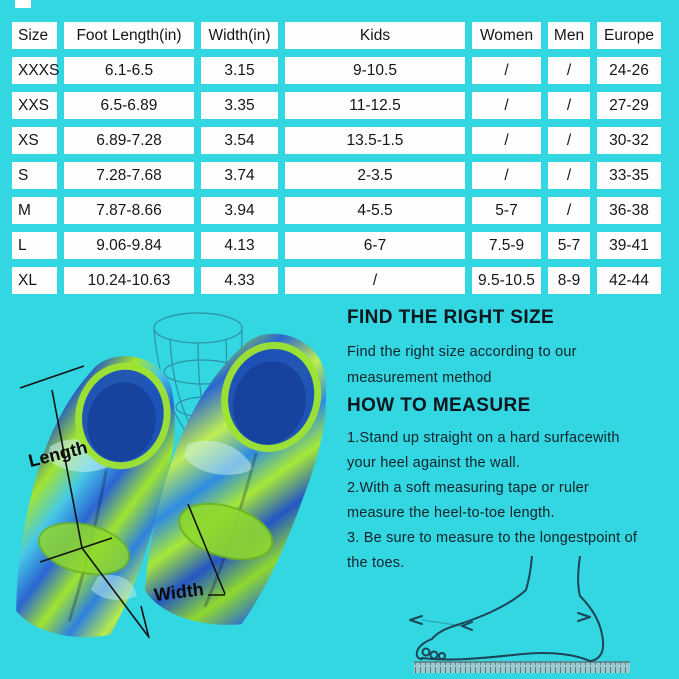  What do you see at coordinates (506, 245) in the screenshot?
I see `table-cell: 7.5-9` at bounding box center [506, 245].